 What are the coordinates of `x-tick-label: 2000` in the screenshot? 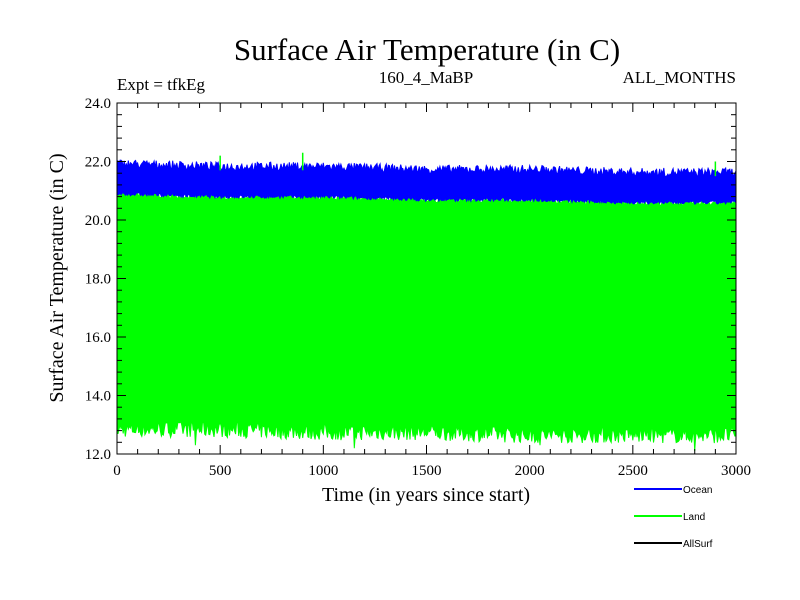 It's located at (530, 471).